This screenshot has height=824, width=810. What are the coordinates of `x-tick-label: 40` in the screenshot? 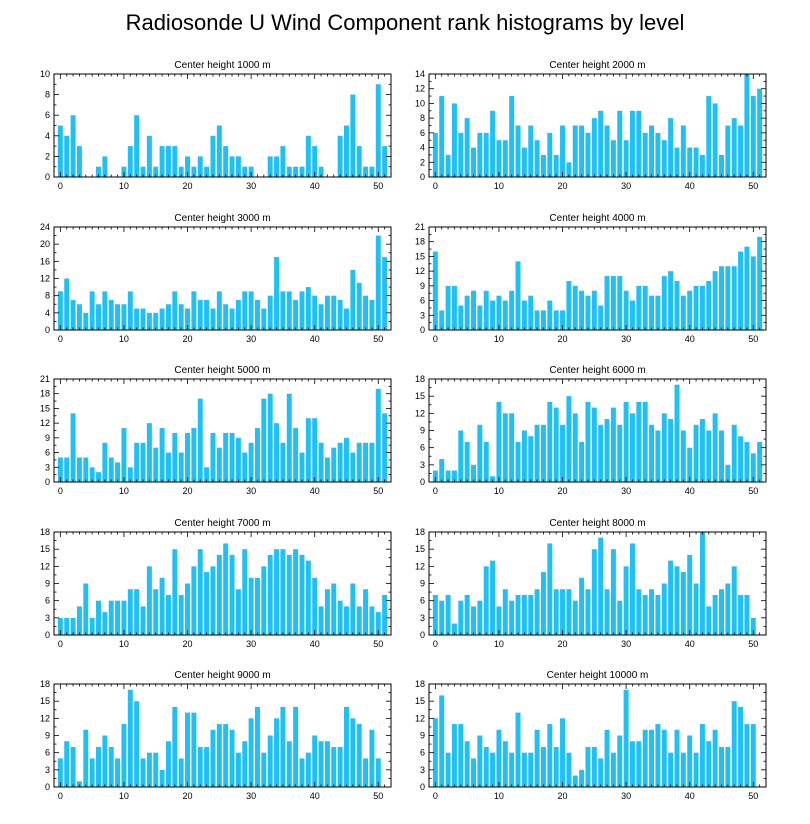 It's located at (315, 491).